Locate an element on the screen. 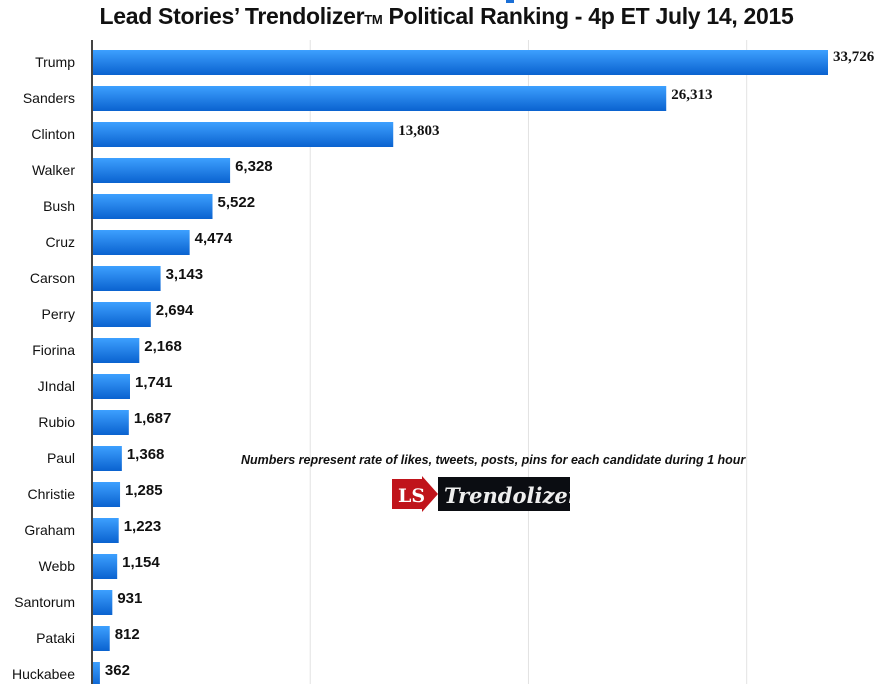 Image resolution: width=893 pixels, height=684 pixels. bar-trump is located at coordinates (460, 62).